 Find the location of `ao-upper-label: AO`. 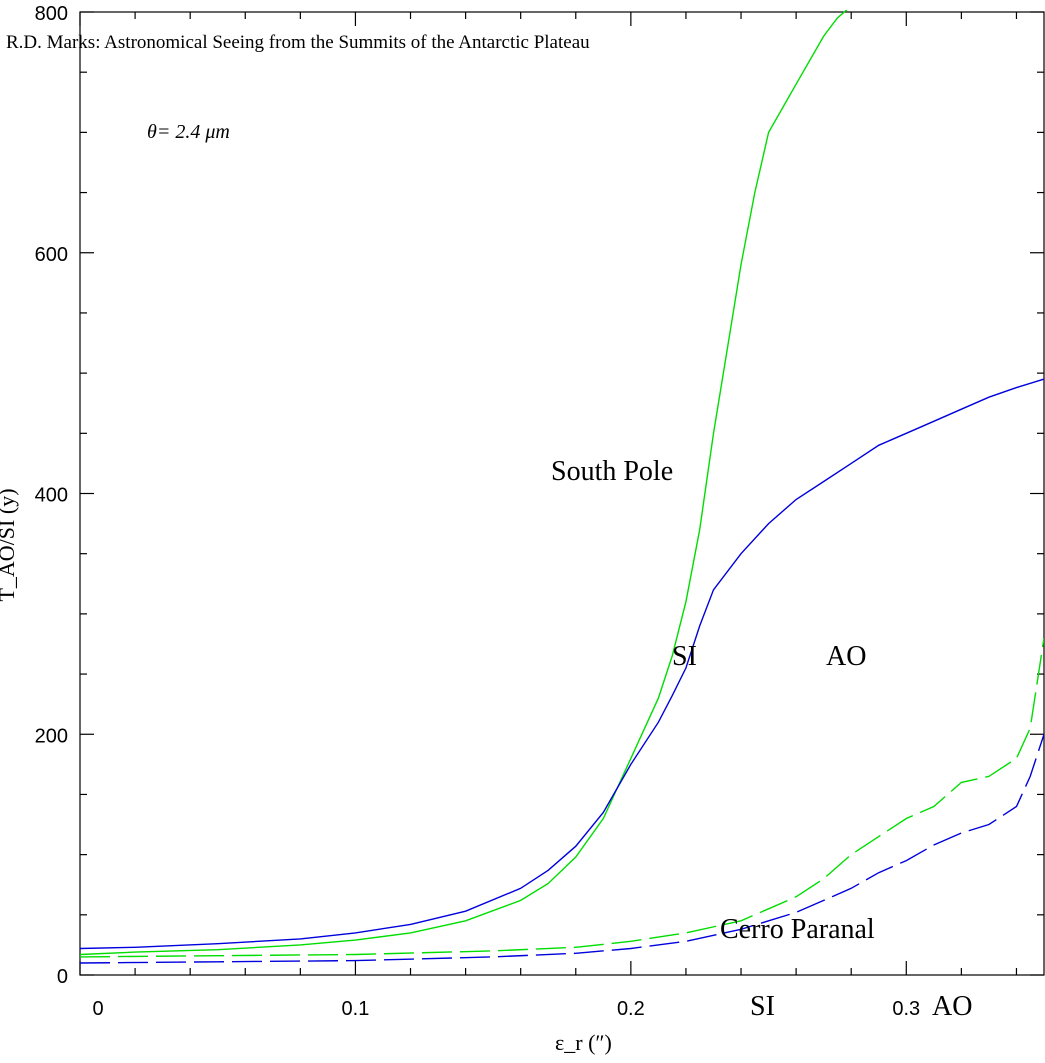

ao-upper-label: AO is located at coordinates (846, 656).